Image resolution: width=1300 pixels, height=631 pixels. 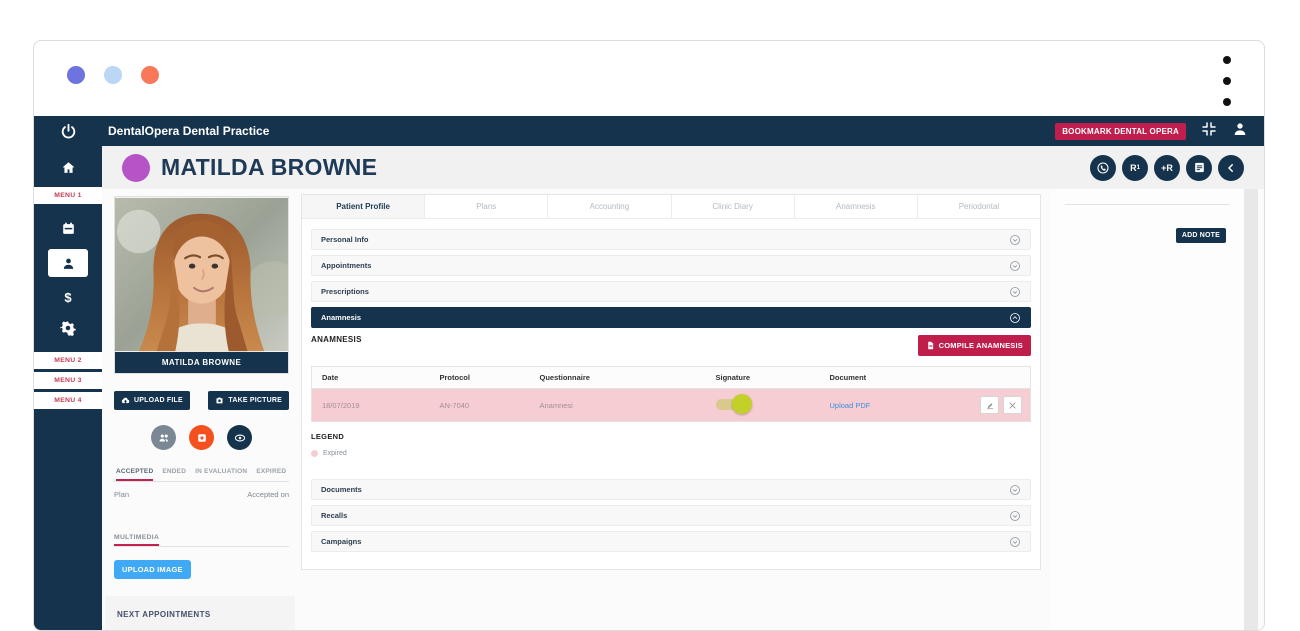 I want to click on accordion-prescriptions: Prescriptions, so click(x=671, y=291).